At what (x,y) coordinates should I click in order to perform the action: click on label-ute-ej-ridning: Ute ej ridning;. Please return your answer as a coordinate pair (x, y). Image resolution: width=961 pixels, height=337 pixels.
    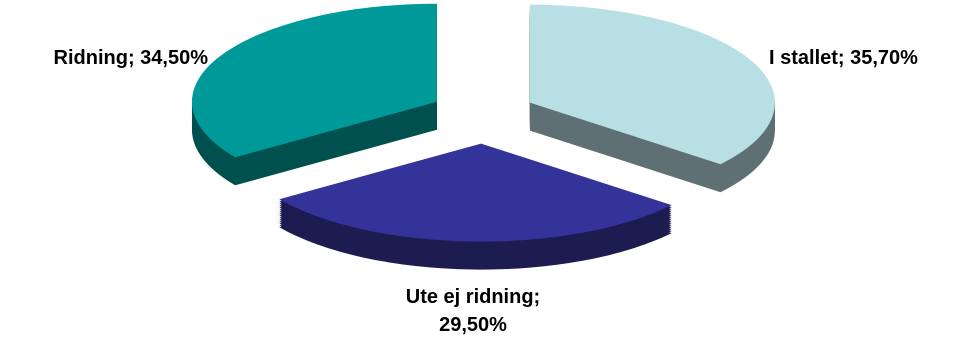
    Looking at the image, I should click on (473, 297).